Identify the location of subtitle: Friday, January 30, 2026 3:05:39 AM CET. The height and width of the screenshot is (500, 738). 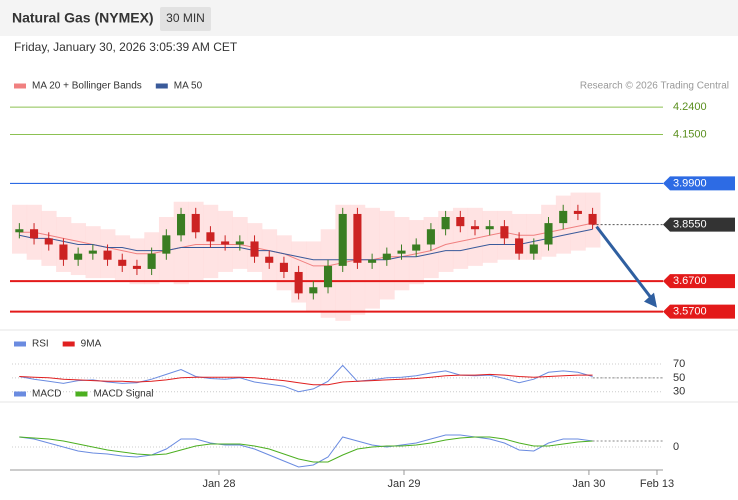
(126, 47).